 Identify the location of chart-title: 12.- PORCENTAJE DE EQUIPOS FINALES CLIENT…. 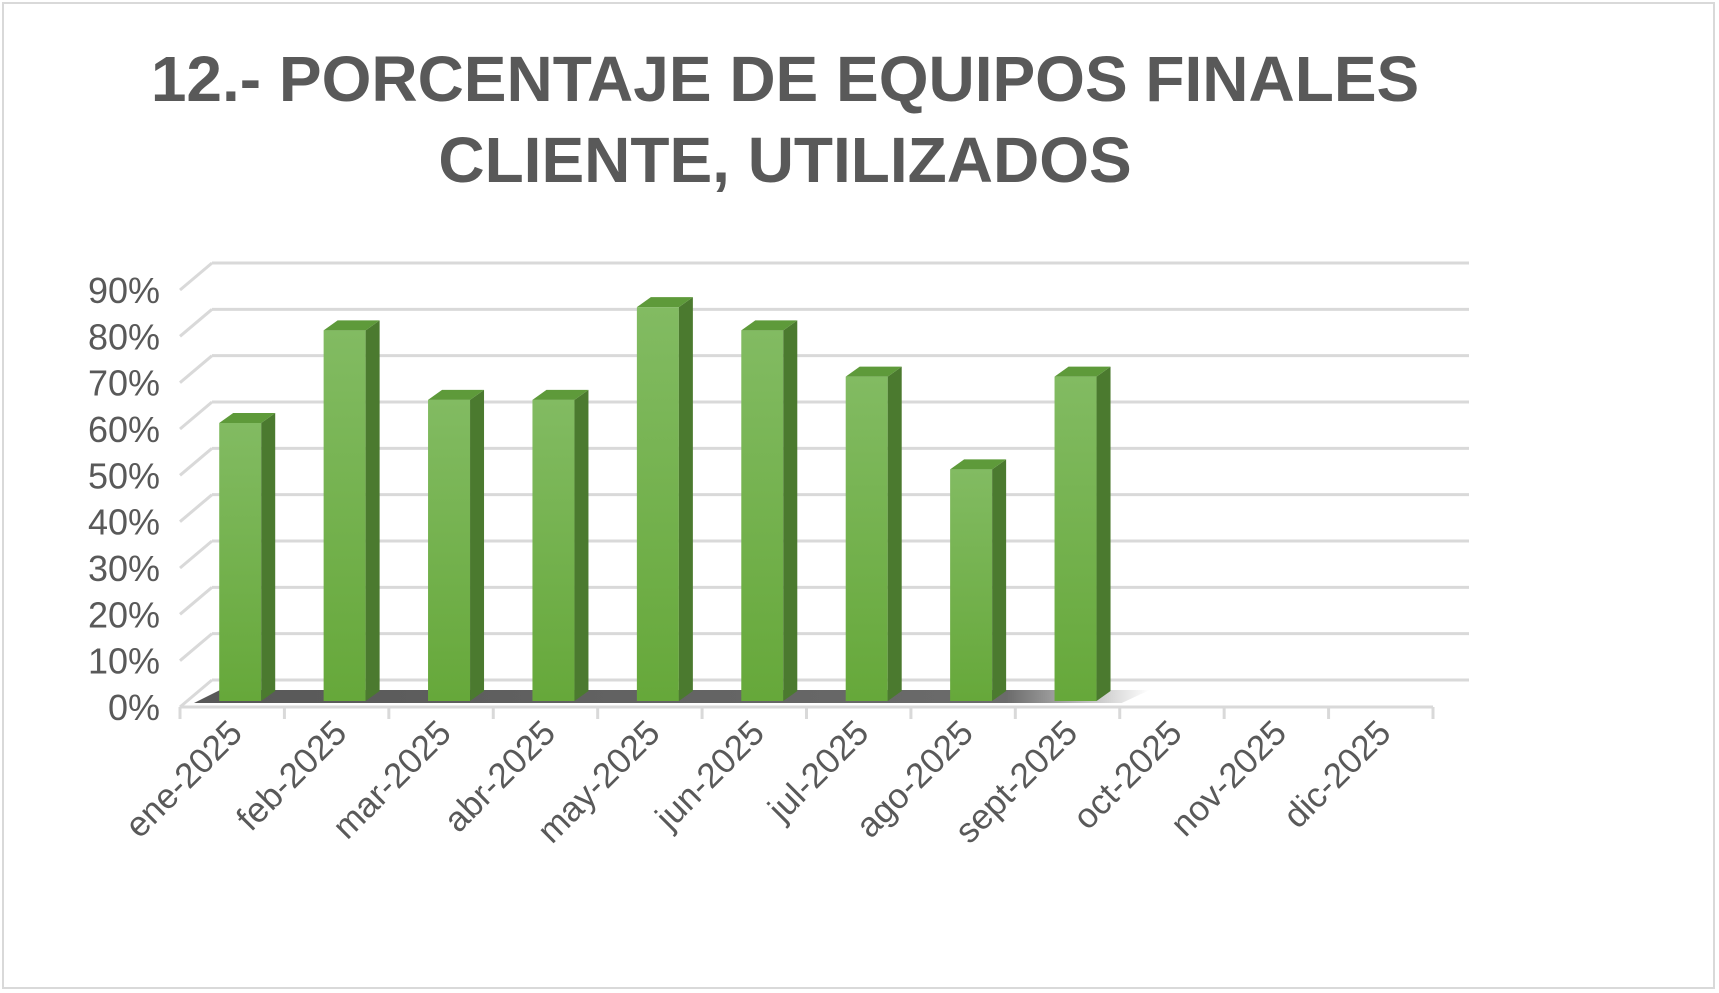
(785, 119).